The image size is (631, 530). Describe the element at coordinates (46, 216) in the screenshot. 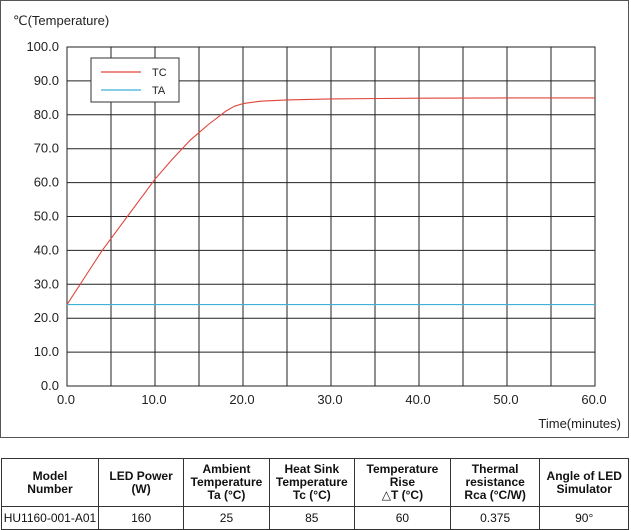

I see `y-tick-label: 50.0` at that location.